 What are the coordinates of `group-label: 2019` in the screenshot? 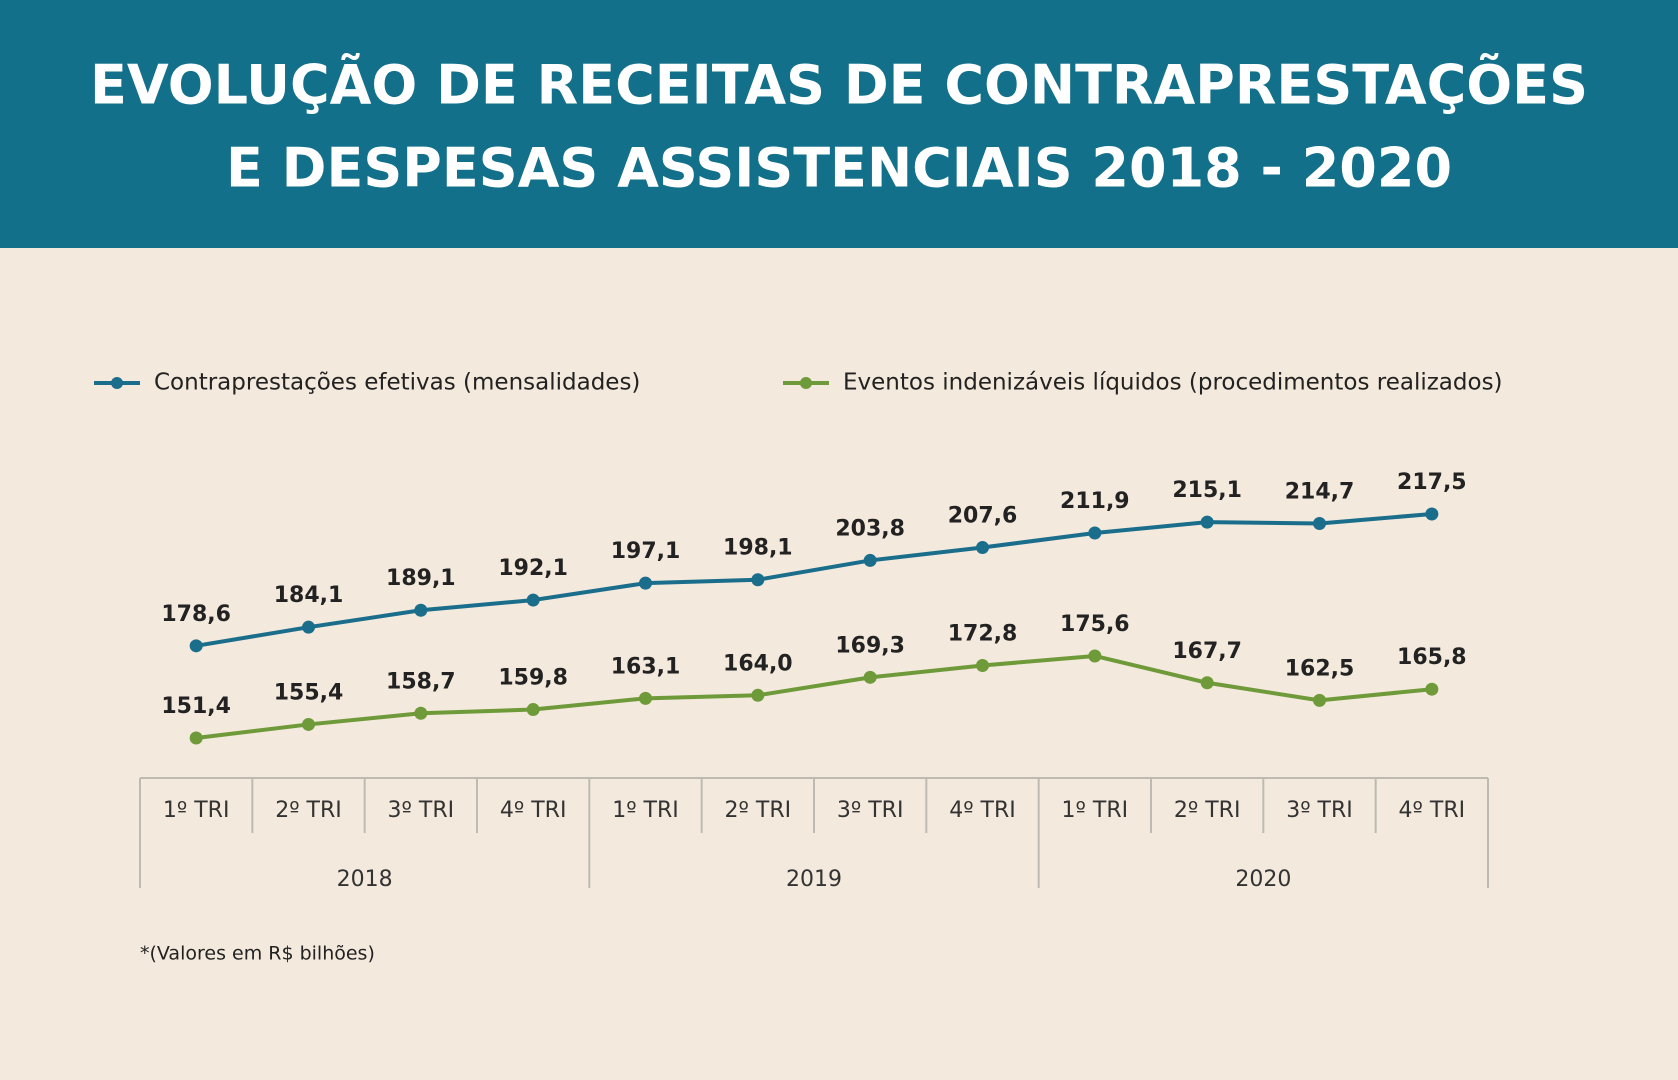 It's located at (814, 879).